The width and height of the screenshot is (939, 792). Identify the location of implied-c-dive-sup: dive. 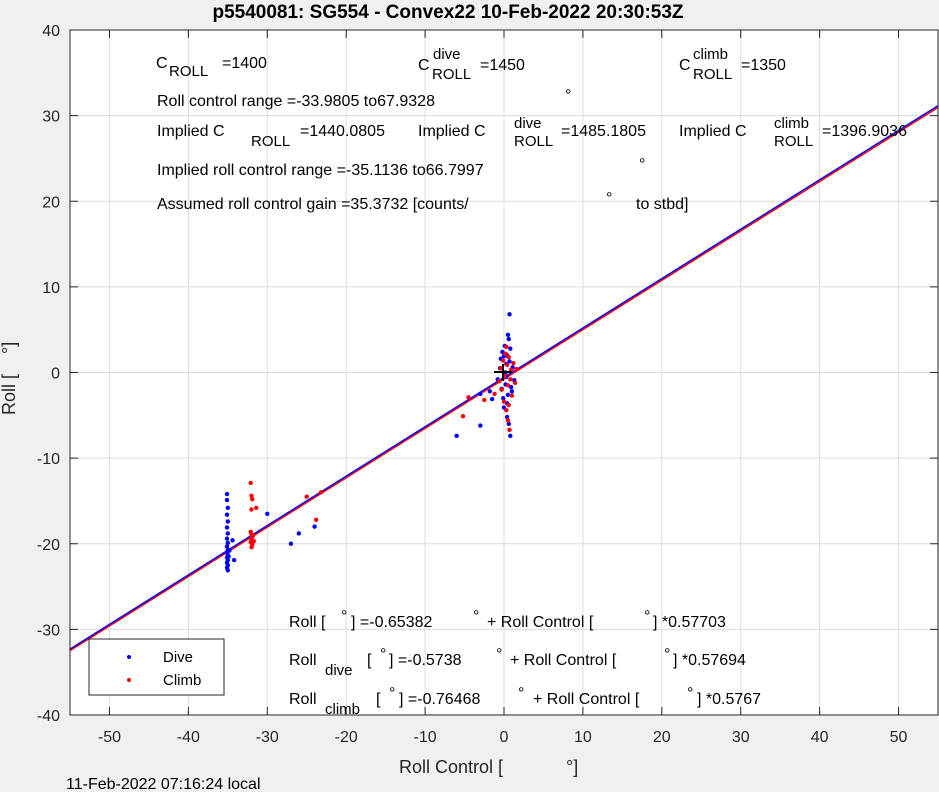
(528, 123).